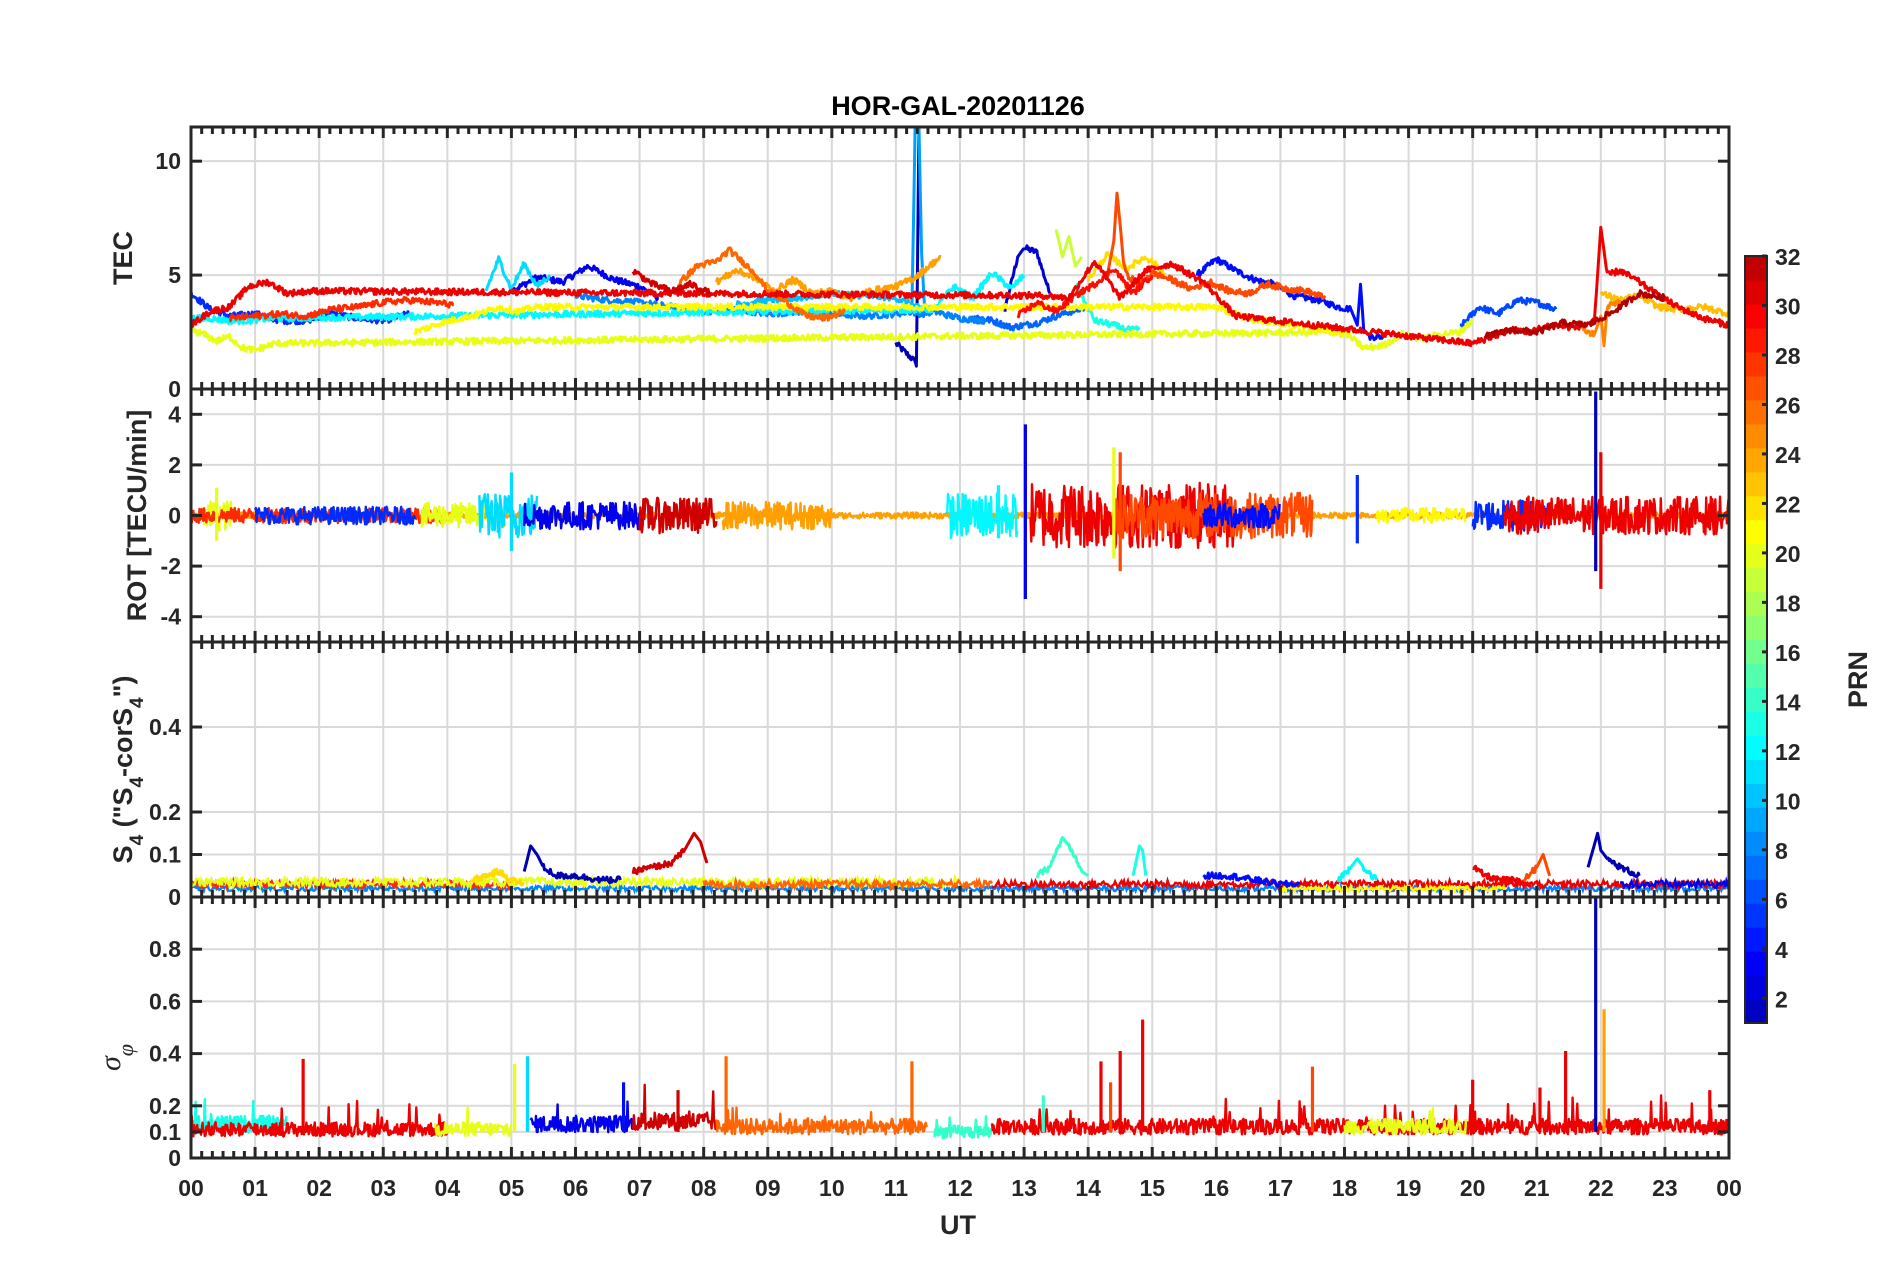 This screenshot has height=1272, width=1902. Describe the element at coordinates (1756, 639) in the screenshot. I see `colorbar-frame` at that location.